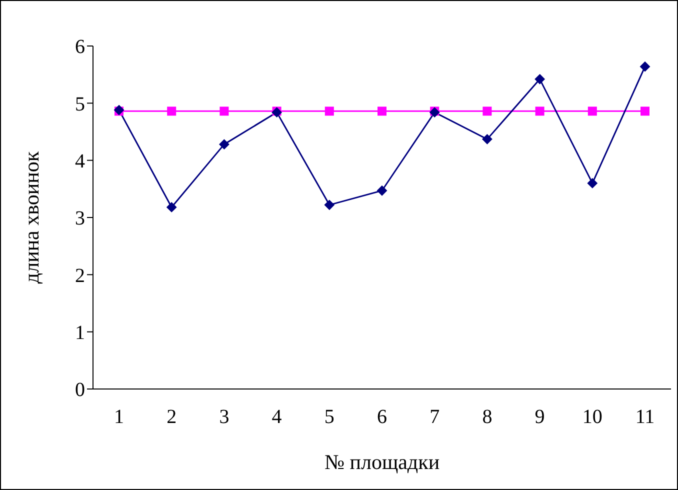  I want to click on x-tick-label: 7, so click(435, 417).